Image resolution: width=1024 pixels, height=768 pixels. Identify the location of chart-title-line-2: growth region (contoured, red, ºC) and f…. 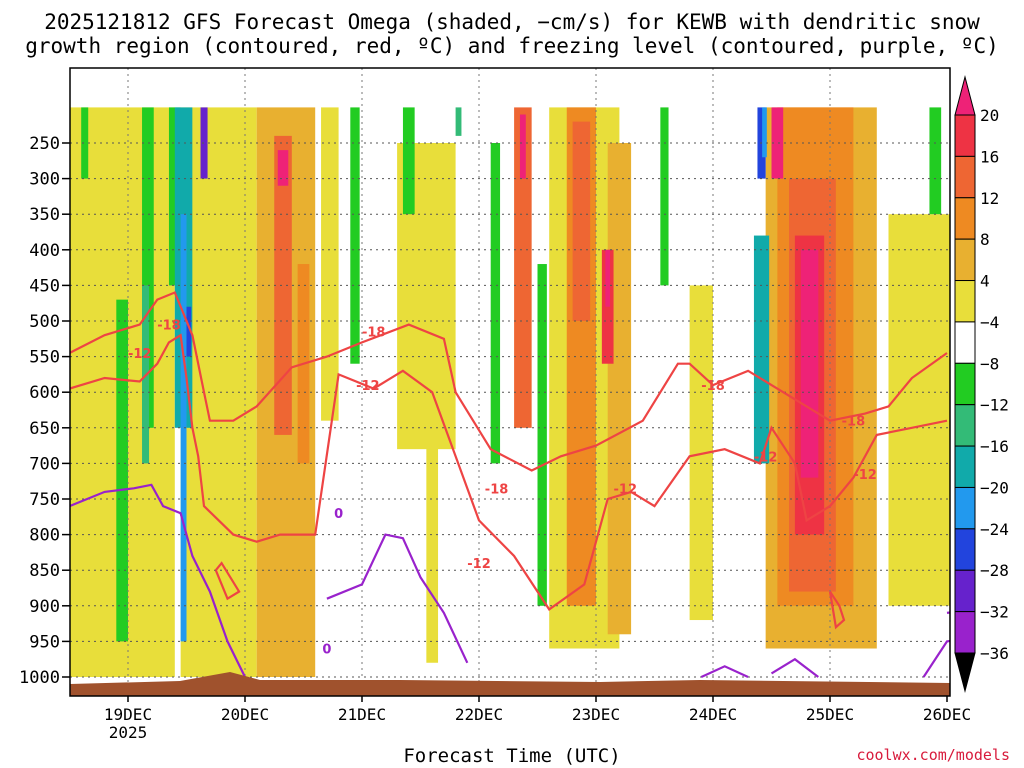
(512, 46).